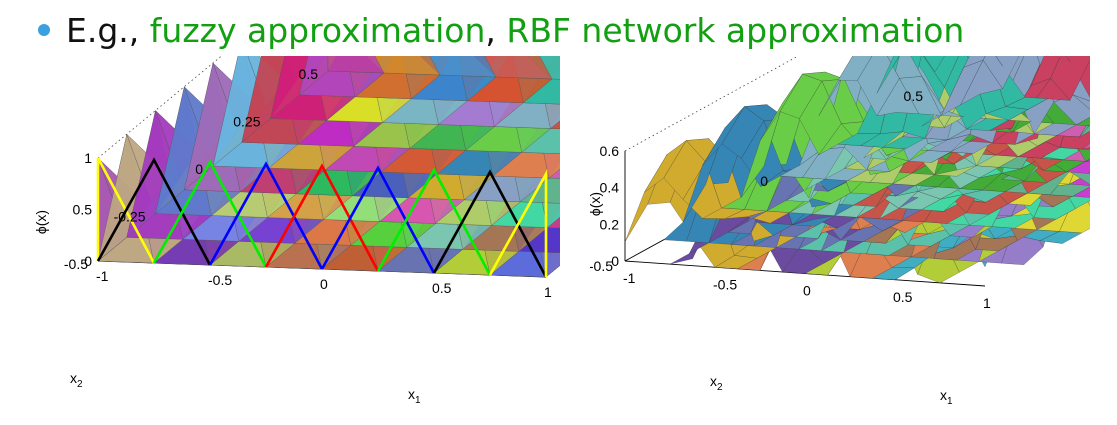 The height and width of the screenshot is (425, 1117). What do you see at coordinates (88, 158) in the screenshot?
I see `z-tick-label: 1` at bounding box center [88, 158].